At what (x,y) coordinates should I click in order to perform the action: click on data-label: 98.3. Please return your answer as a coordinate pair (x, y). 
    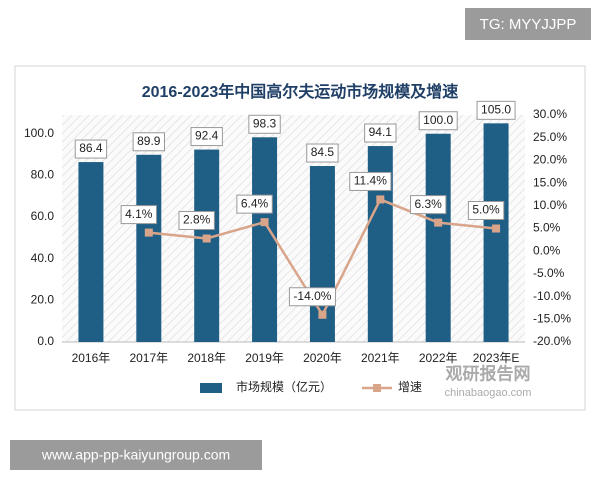
    Looking at the image, I should click on (265, 123).